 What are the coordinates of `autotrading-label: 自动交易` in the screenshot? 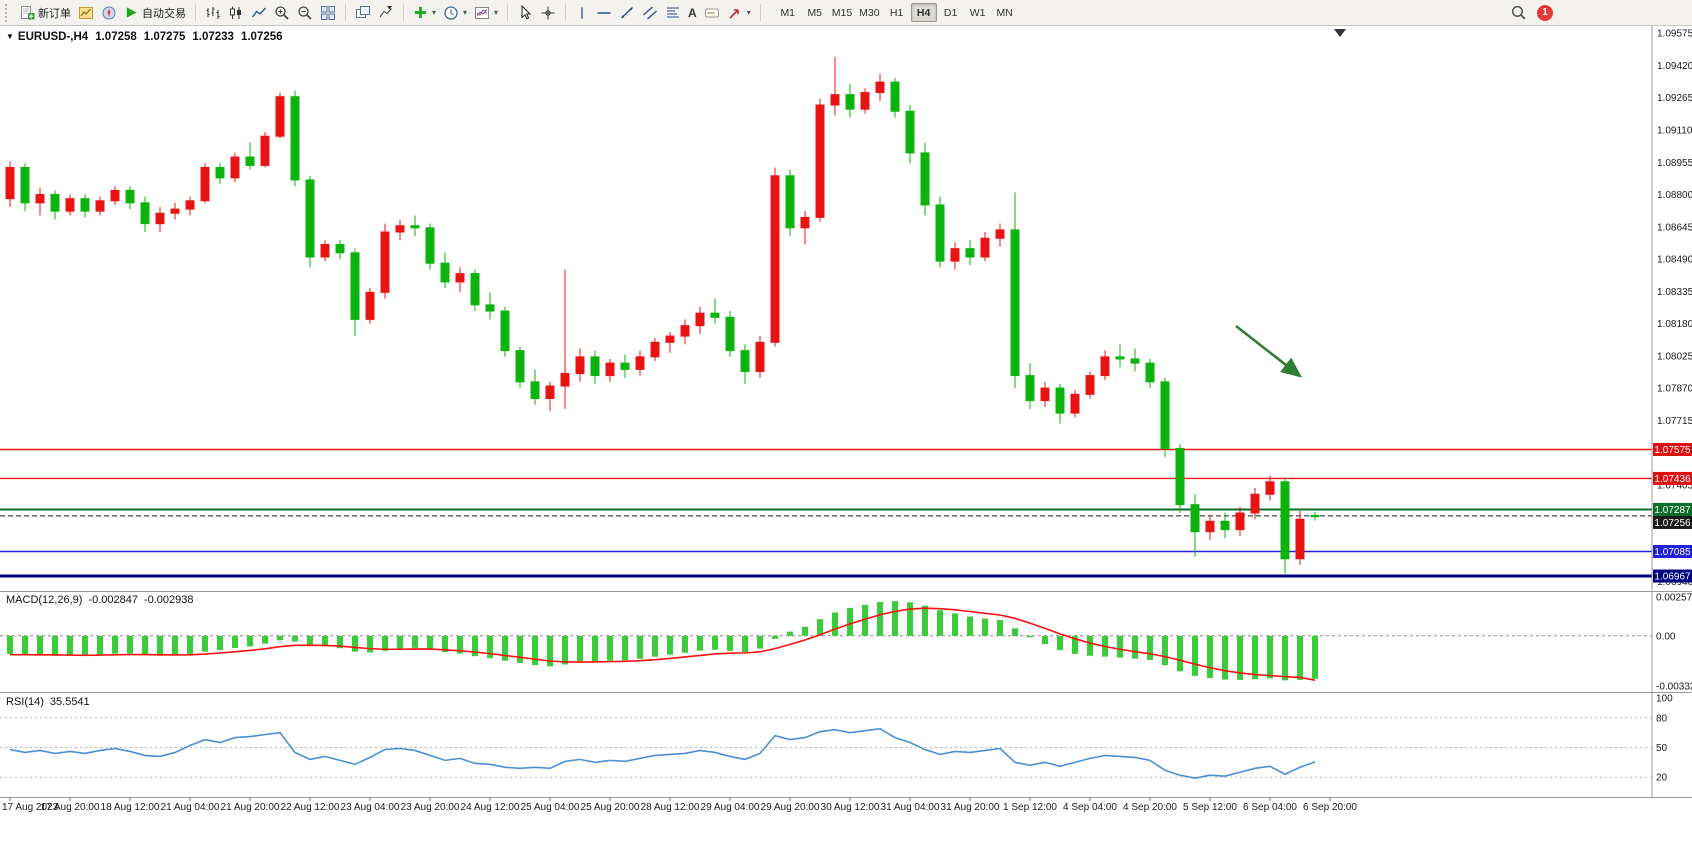 It's located at (164, 13).